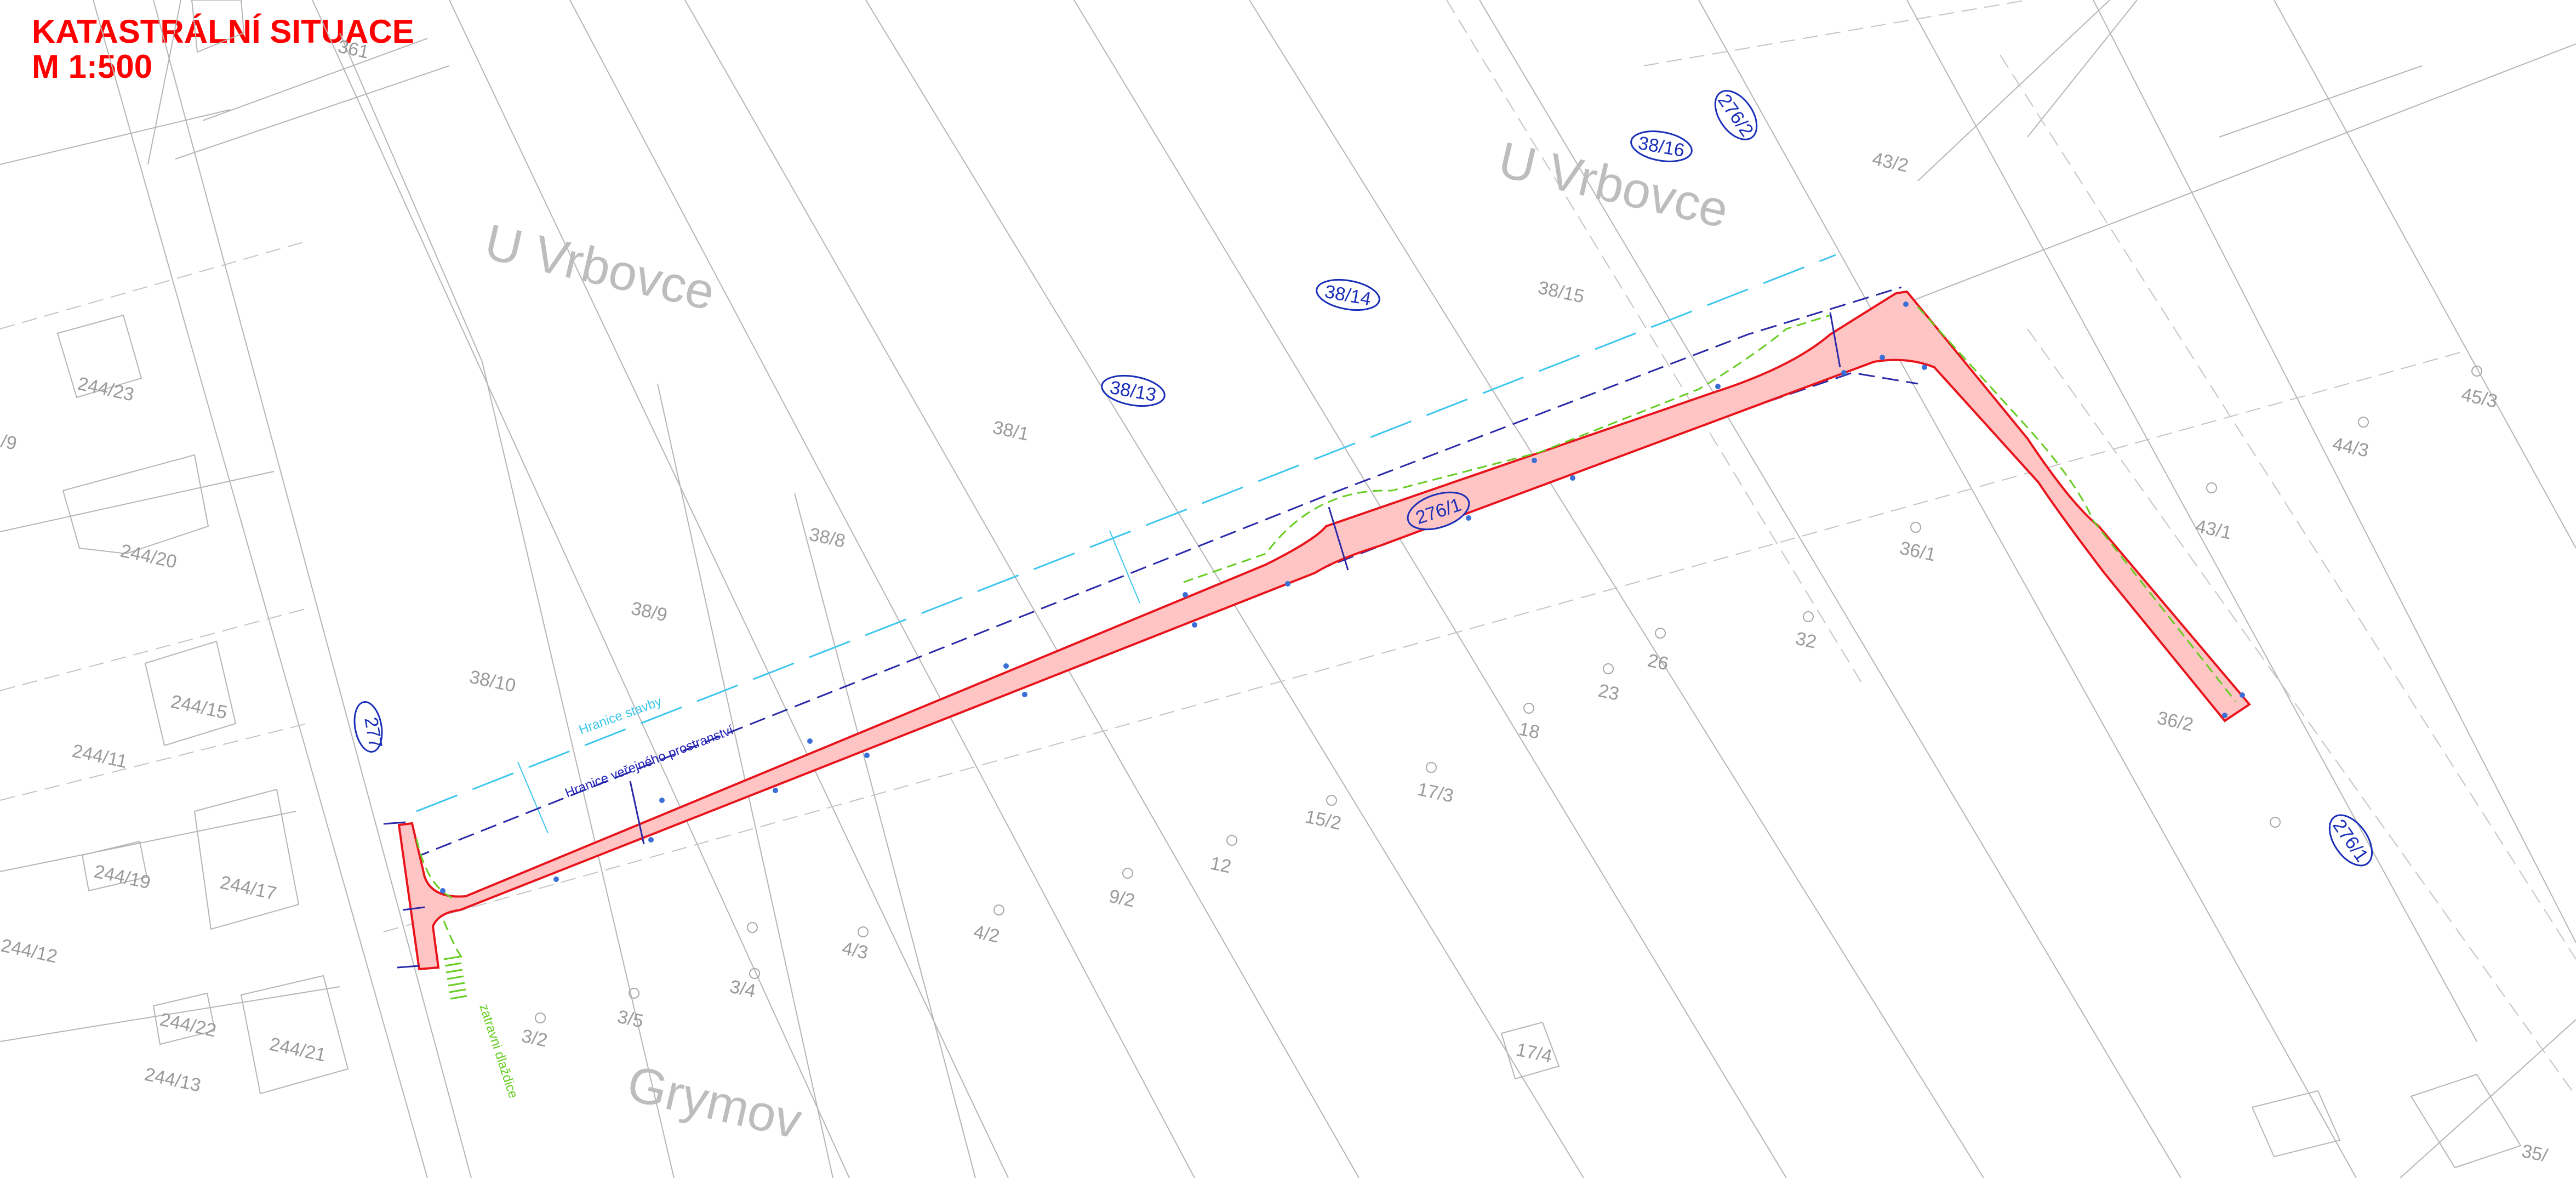 This screenshot has height=1178, width=2576. I want to click on parcel-number: 43/1, so click(2214, 530).